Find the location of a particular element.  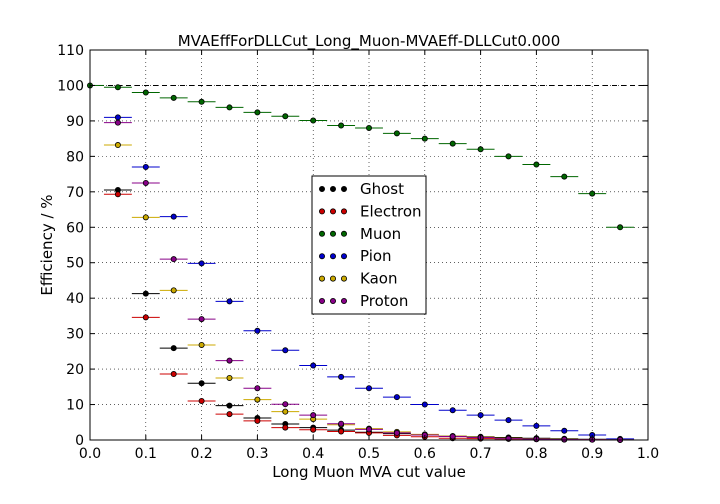

x-tick-label: 0.6 is located at coordinates (425, 454).